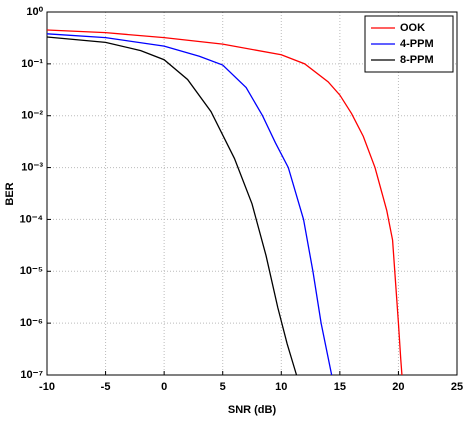 Image resolution: width=467 pixels, height=422 pixels. Describe the element at coordinates (412, 28) in the screenshot. I see `legend-label: OOK` at that location.